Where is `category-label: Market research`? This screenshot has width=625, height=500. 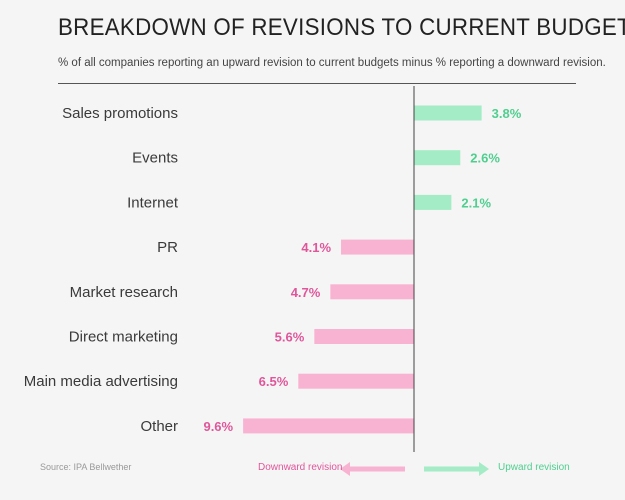
category-label: Market research is located at coordinates (124, 292).